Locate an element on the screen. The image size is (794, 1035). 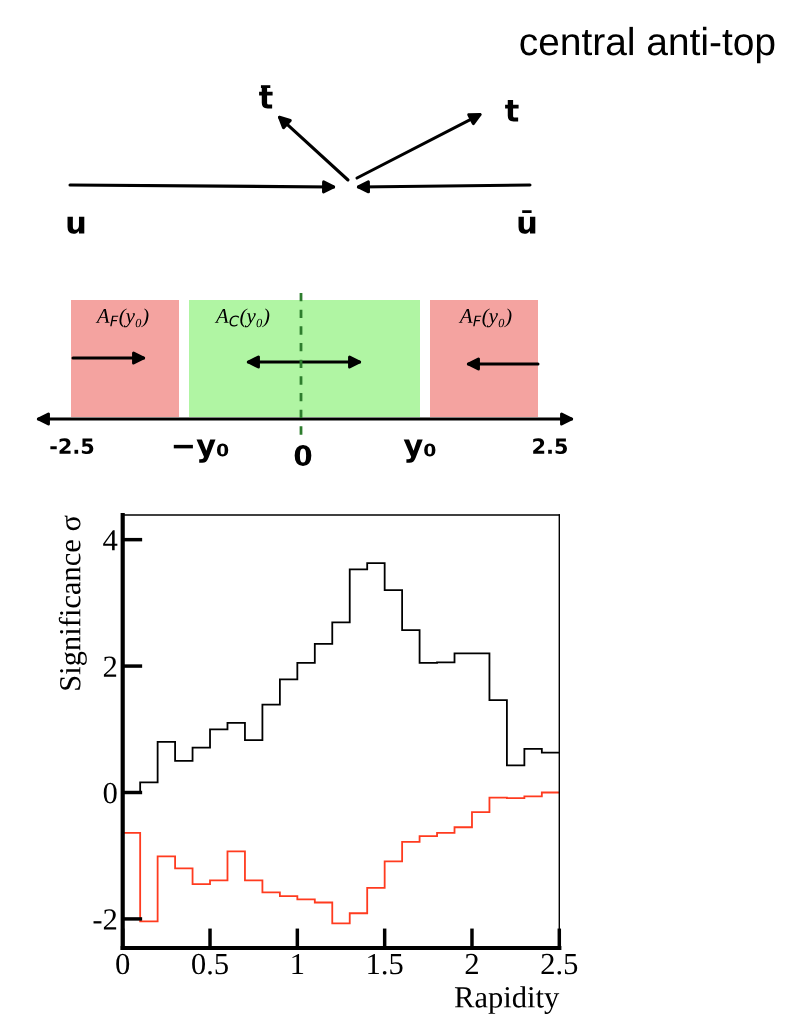
text: A$_{C}$(y₀) is located at coordinates (242, 318).